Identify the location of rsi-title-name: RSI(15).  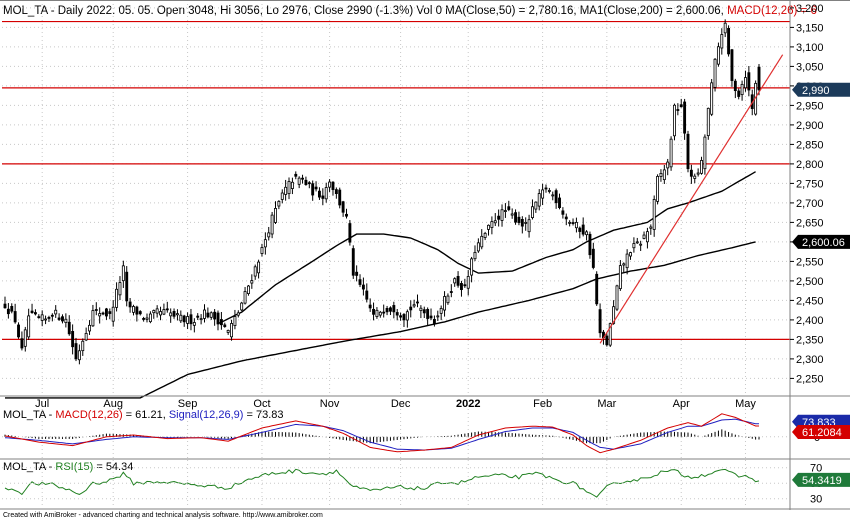
(74, 467).